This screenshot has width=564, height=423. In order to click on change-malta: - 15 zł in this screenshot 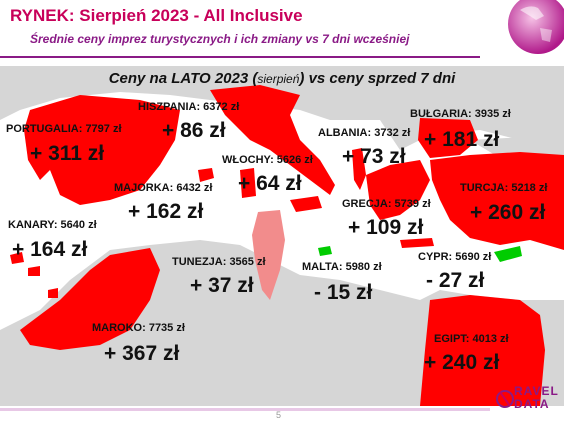, I will do `click(343, 292)`.